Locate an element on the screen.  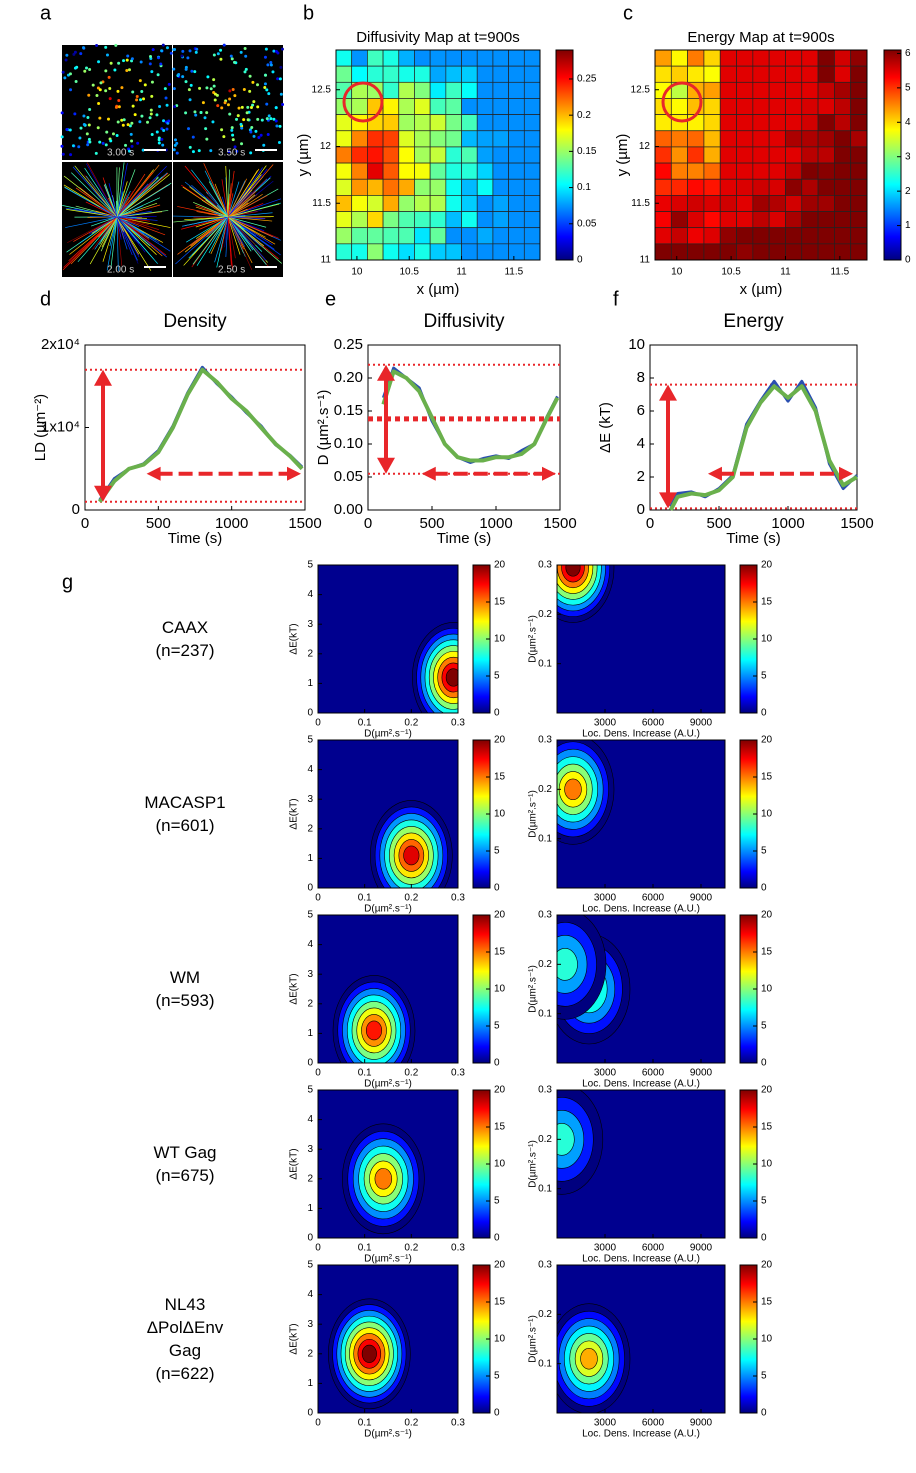
y-tick-label: 0.2 is located at coordinates (545, 614).